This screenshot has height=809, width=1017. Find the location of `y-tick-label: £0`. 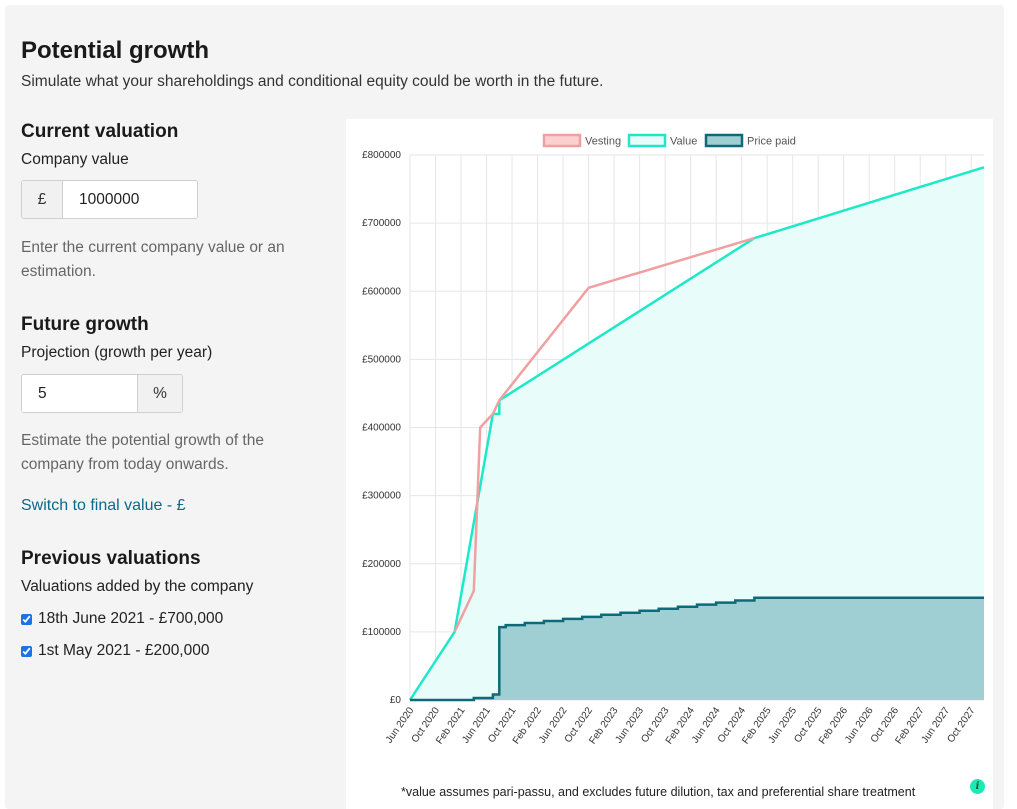

y-tick-label: £0 is located at coordinates (396, 700).